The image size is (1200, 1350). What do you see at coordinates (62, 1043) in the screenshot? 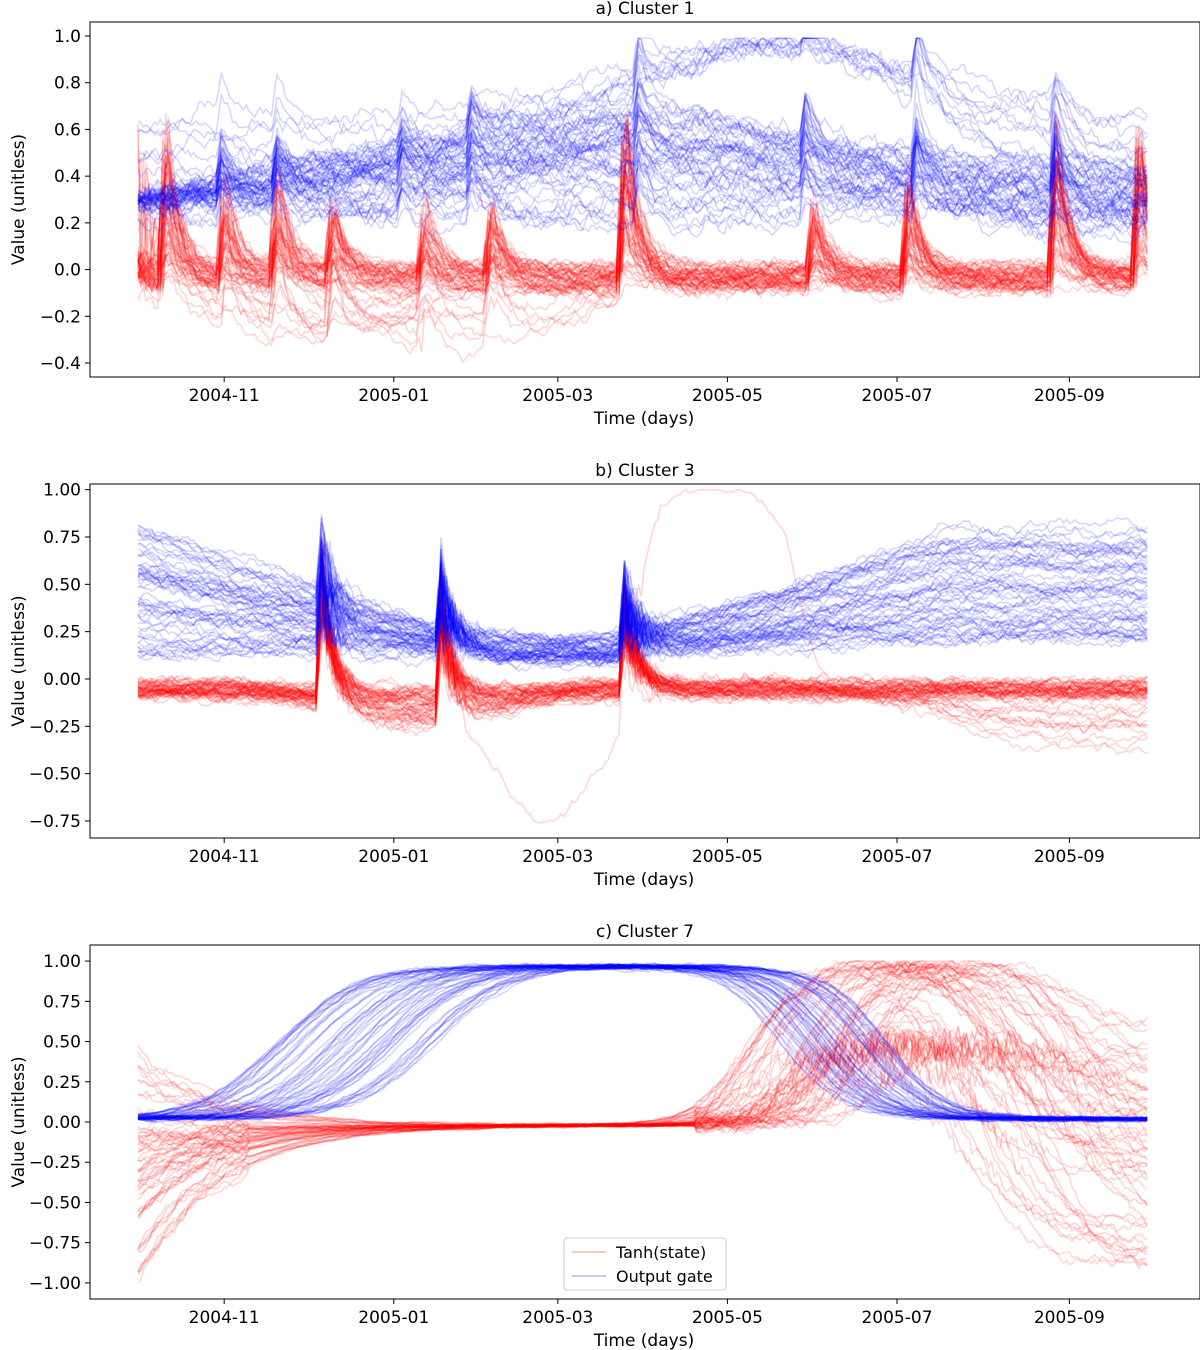
I see `y-tick-label: 0.50` at bounding box center [62, 1043].